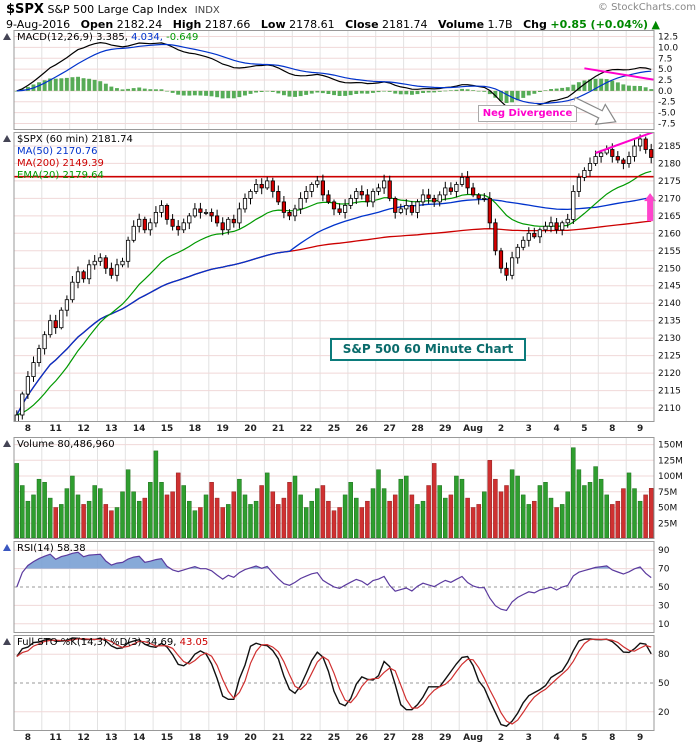  I want to click on high-value: 2187.66, so click(227, 24).